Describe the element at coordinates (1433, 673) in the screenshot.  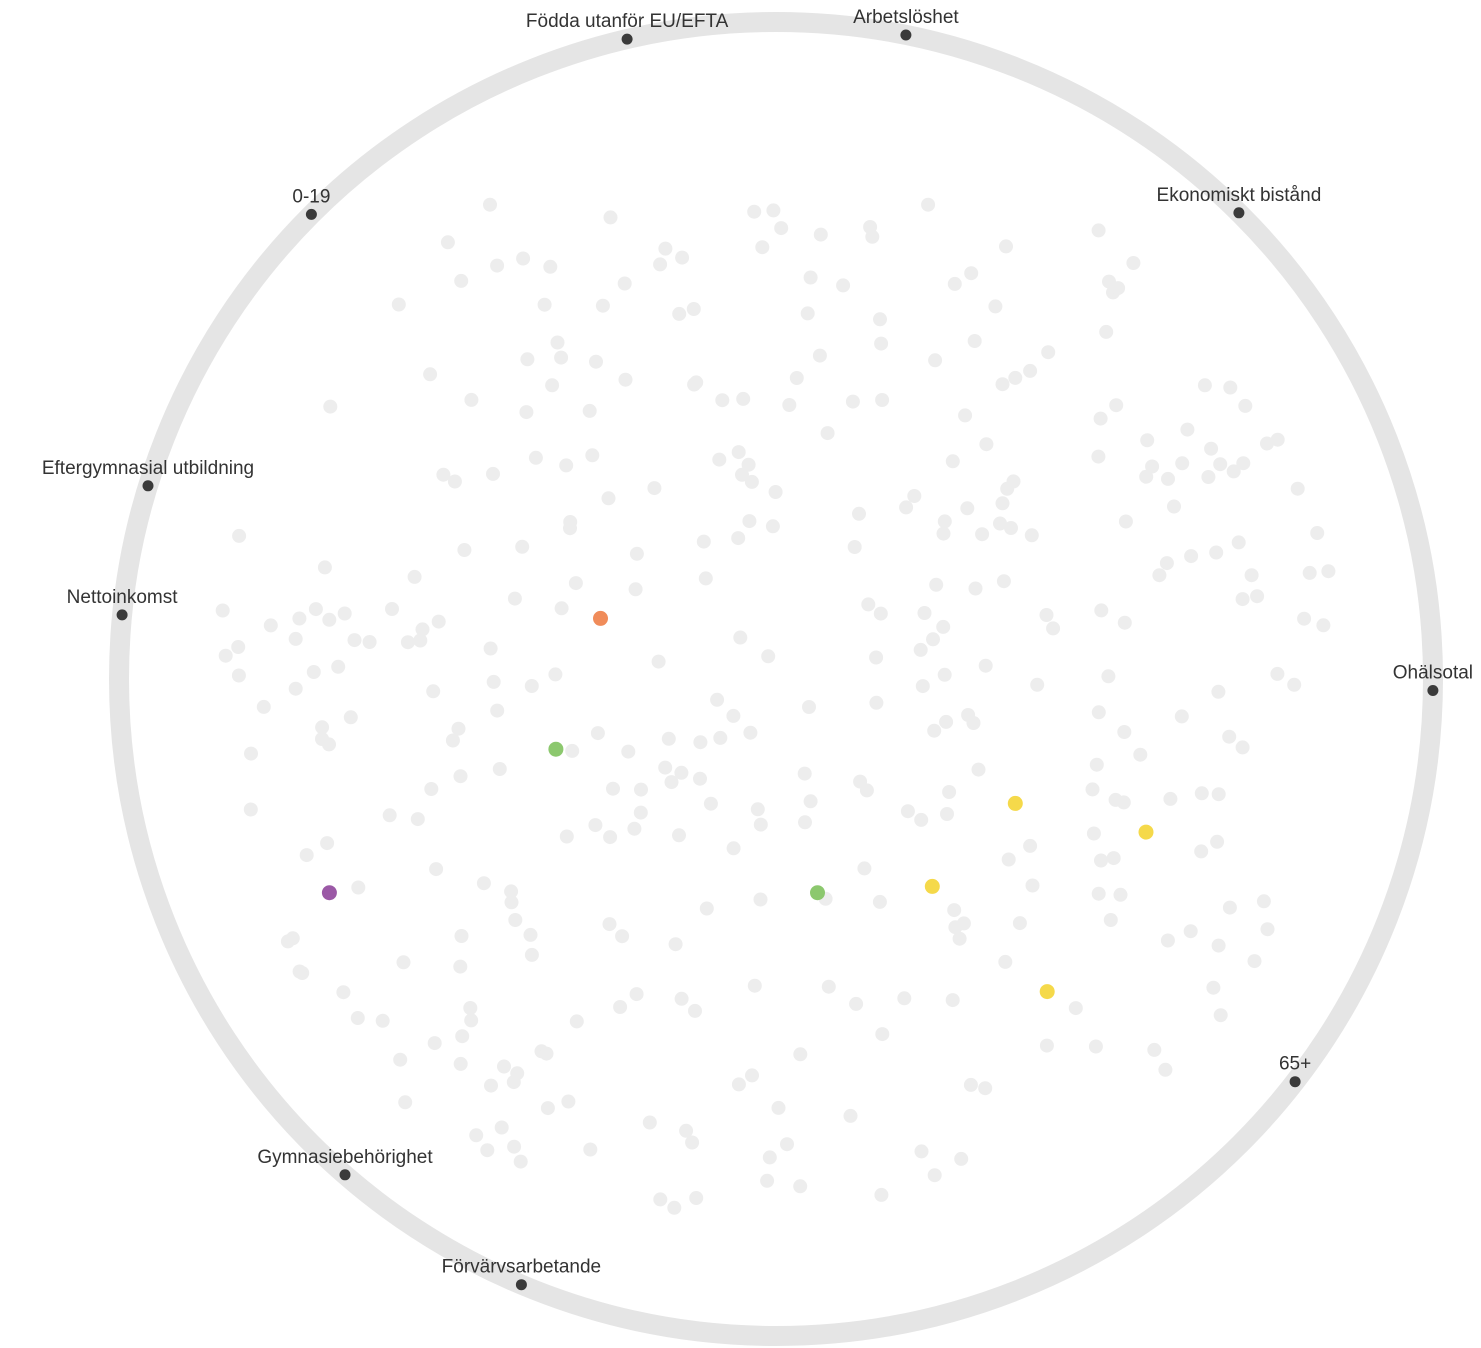
I see `anchor-label: Ohälsotal` at that location.